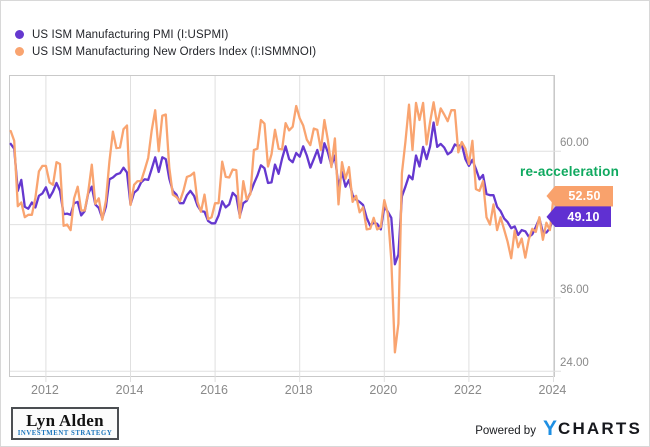  I want to click on legend-item-pmi: US ISM Manufacturing PMI (I:USPMI), so click(165, 34).